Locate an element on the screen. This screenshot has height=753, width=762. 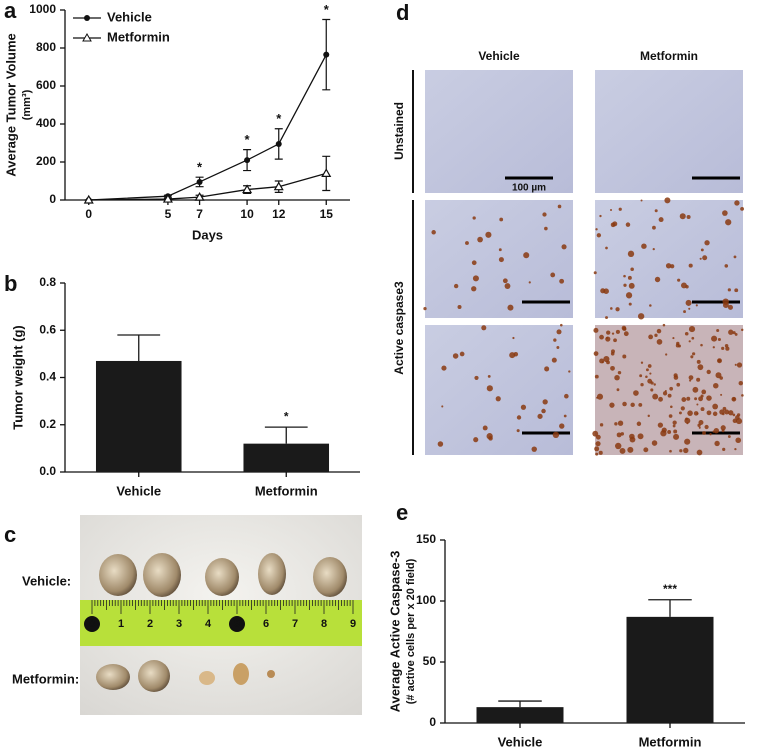
y-tick-label: 0 is located at coordinates (432, 722).